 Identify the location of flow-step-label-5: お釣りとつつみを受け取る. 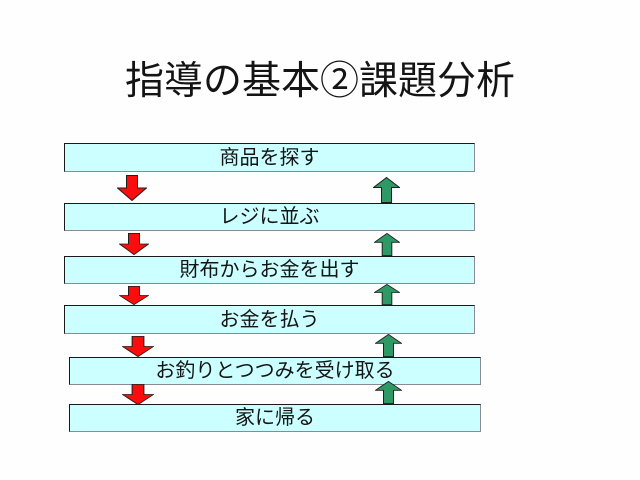
(275, 371).